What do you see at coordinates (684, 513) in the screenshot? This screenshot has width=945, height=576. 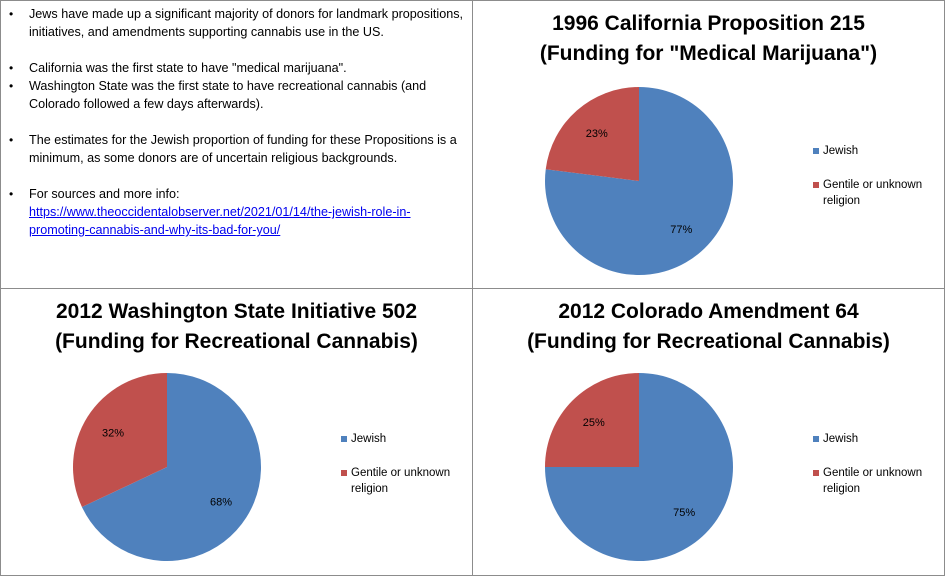 I see `pie-label-jewish: 75%` at bounding box center [684, 513].